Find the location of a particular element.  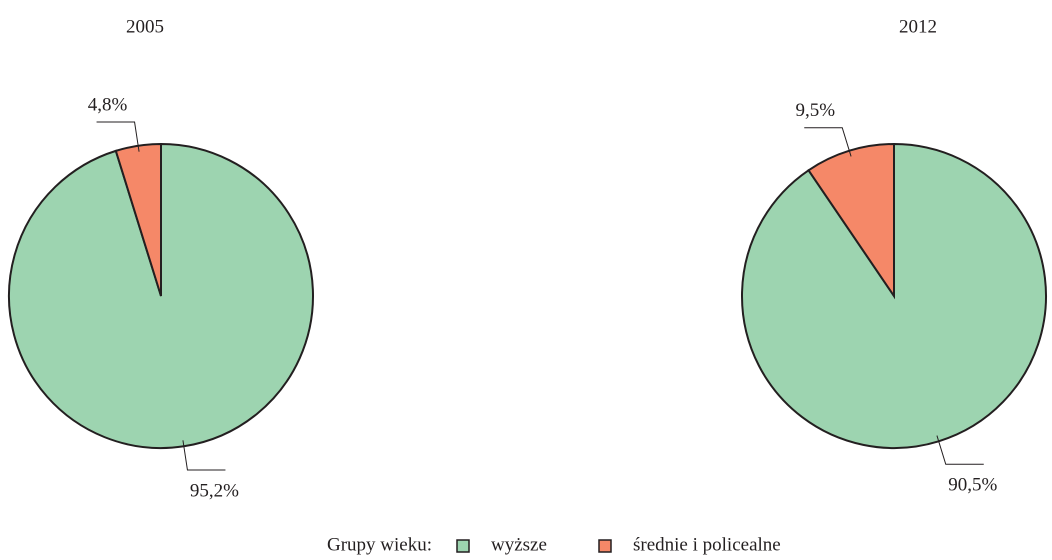

chart-title: 2012 is located at coordinates (918, 26).